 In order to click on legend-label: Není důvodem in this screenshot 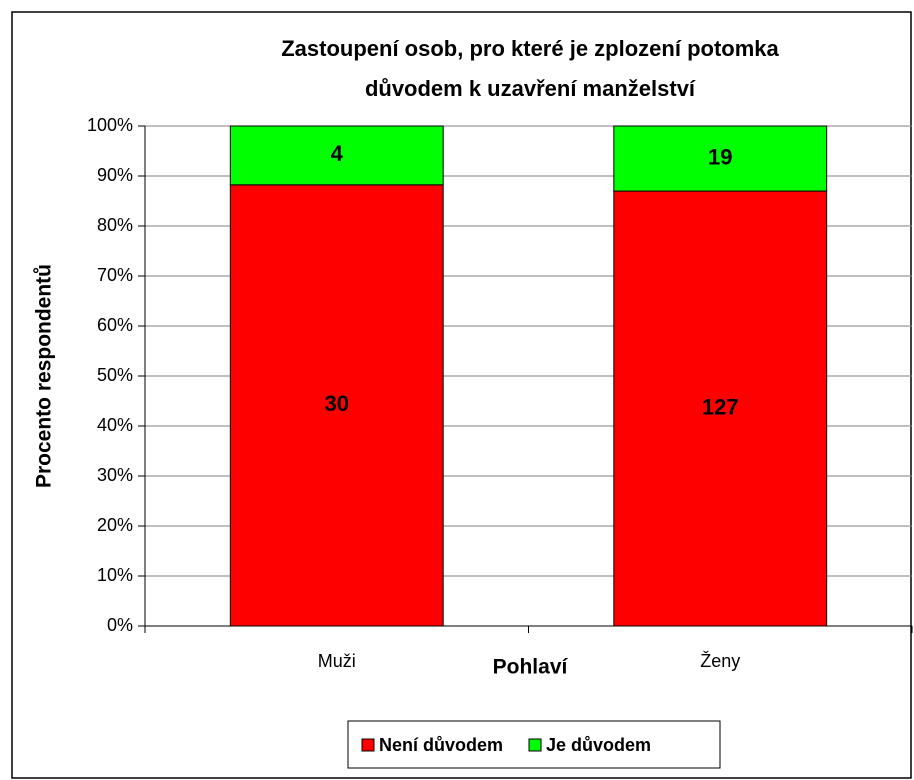, I will do `click(441, 745)`.